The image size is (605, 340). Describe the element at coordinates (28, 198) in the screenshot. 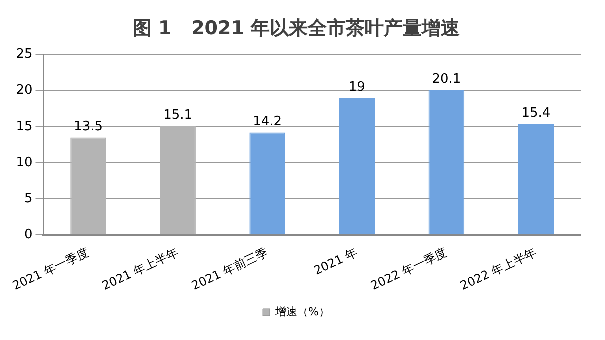

I see `y-tick-label: 5` at that location.